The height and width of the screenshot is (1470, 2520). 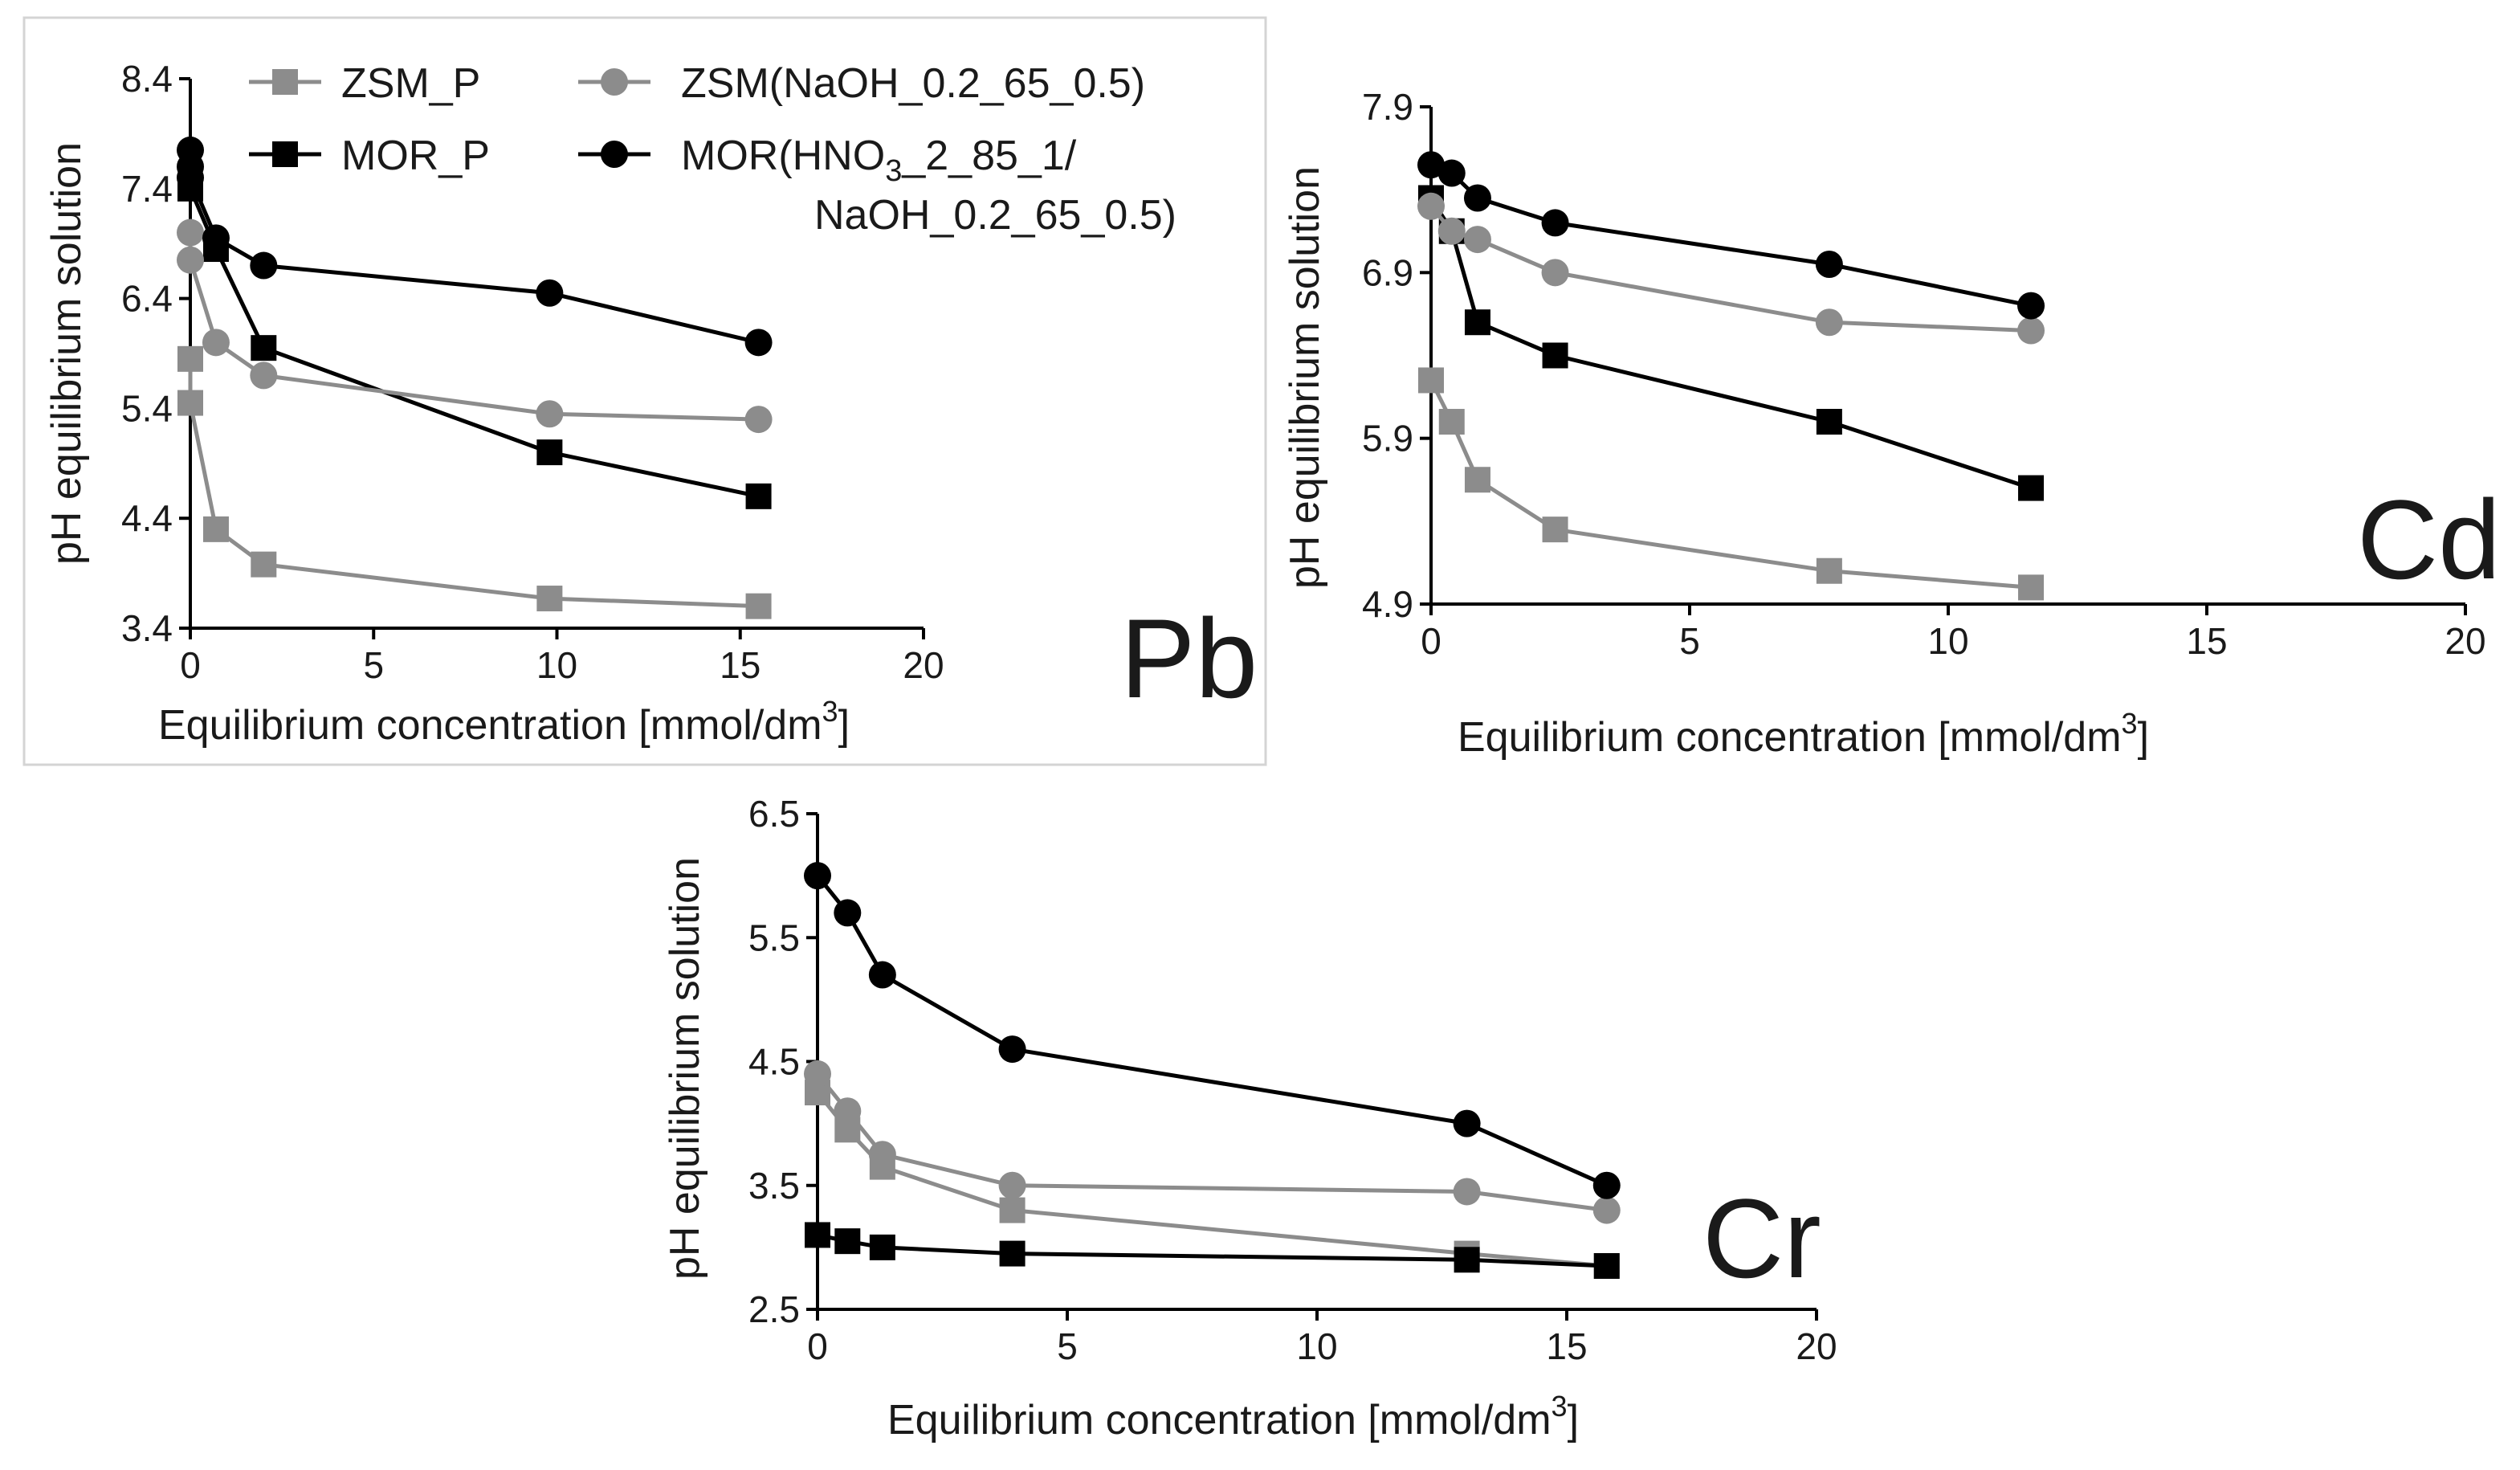 I want to click on series-line-cd-mor-hno3, so click(x=1731, y=235).